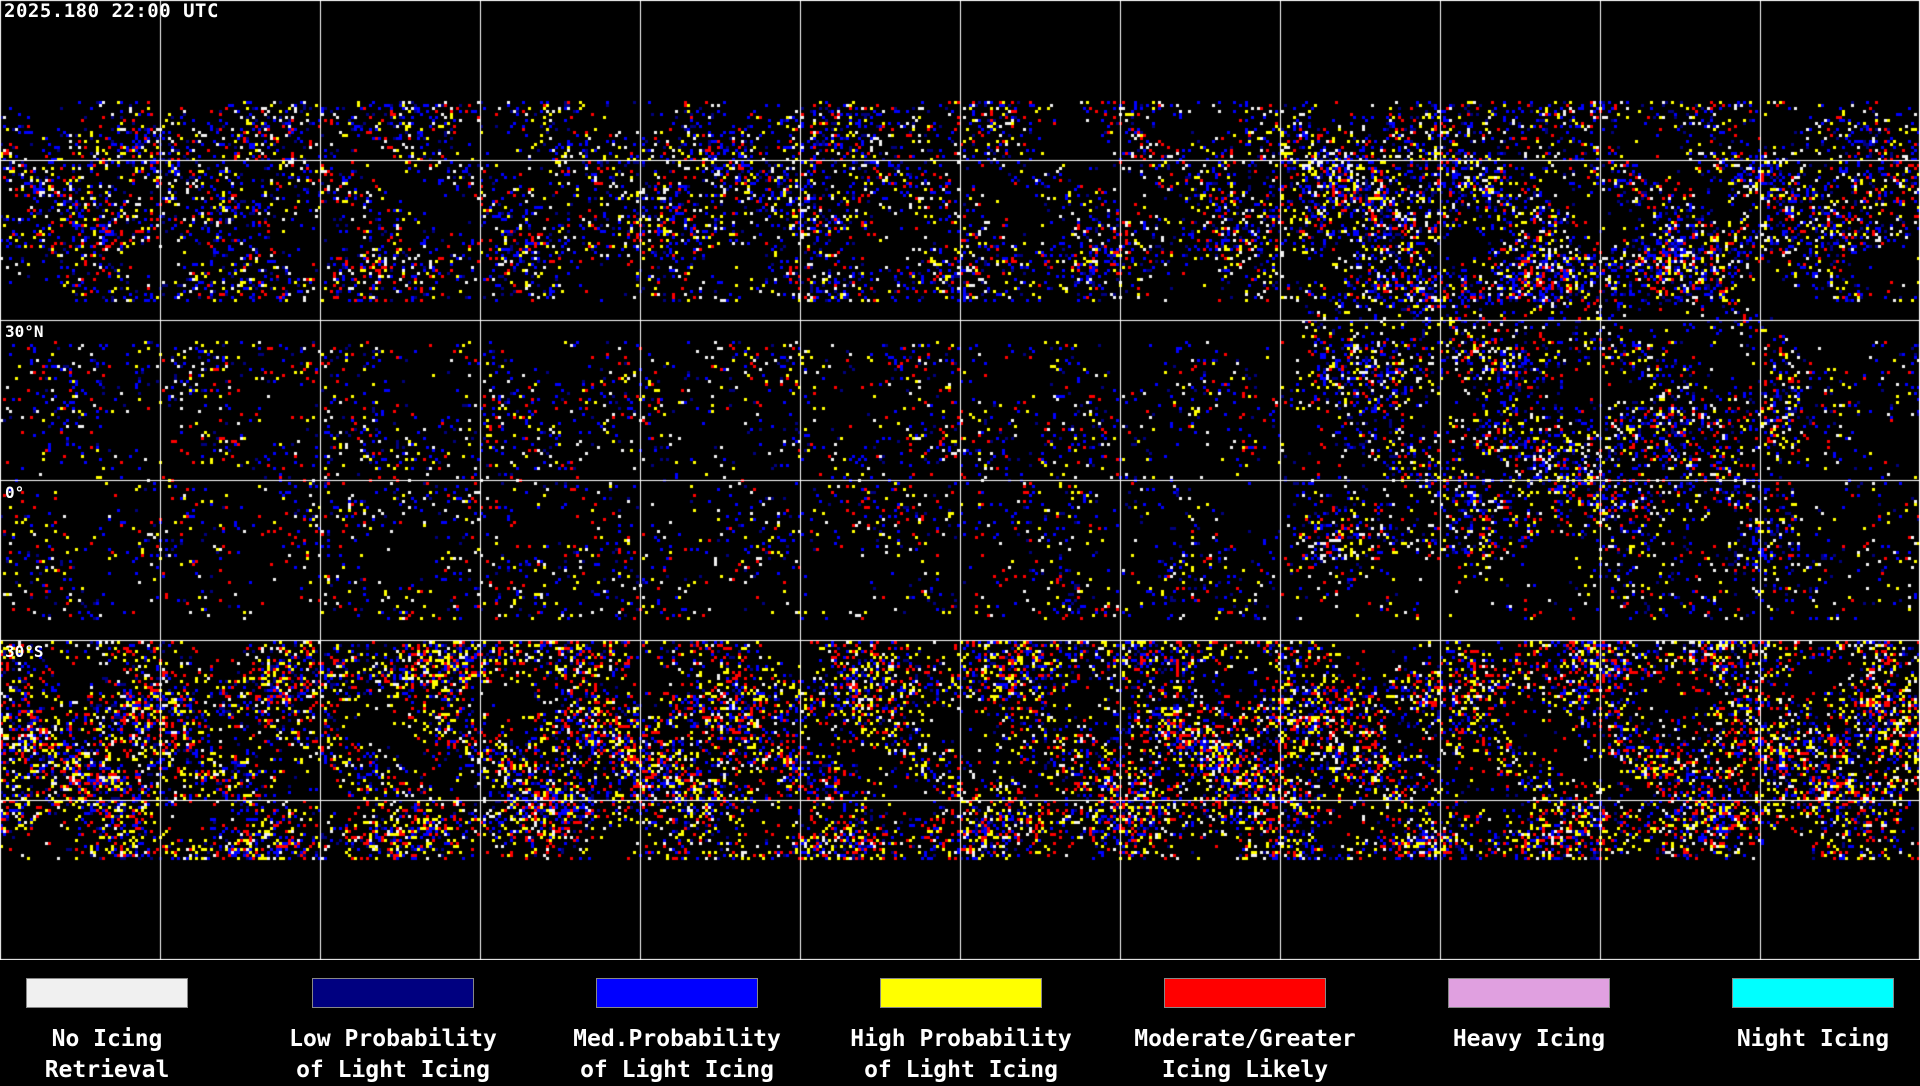 The width and height of the screenshot is (1920, 1086). Describe the element at coordinates (1813, 1039) in the screenshot. I see `legend-label: Night Icing` at that location.